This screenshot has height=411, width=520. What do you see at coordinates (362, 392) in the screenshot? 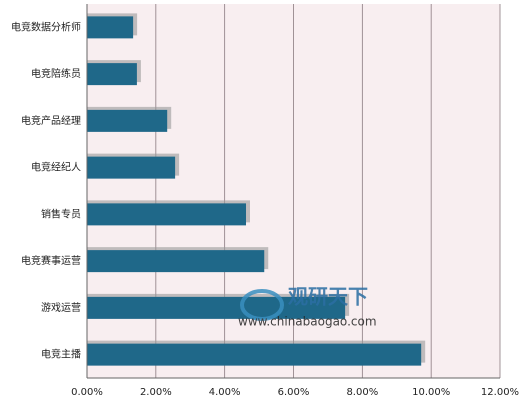
I see `x-tick-label: 8.00%` at bounding box center [362, 392].